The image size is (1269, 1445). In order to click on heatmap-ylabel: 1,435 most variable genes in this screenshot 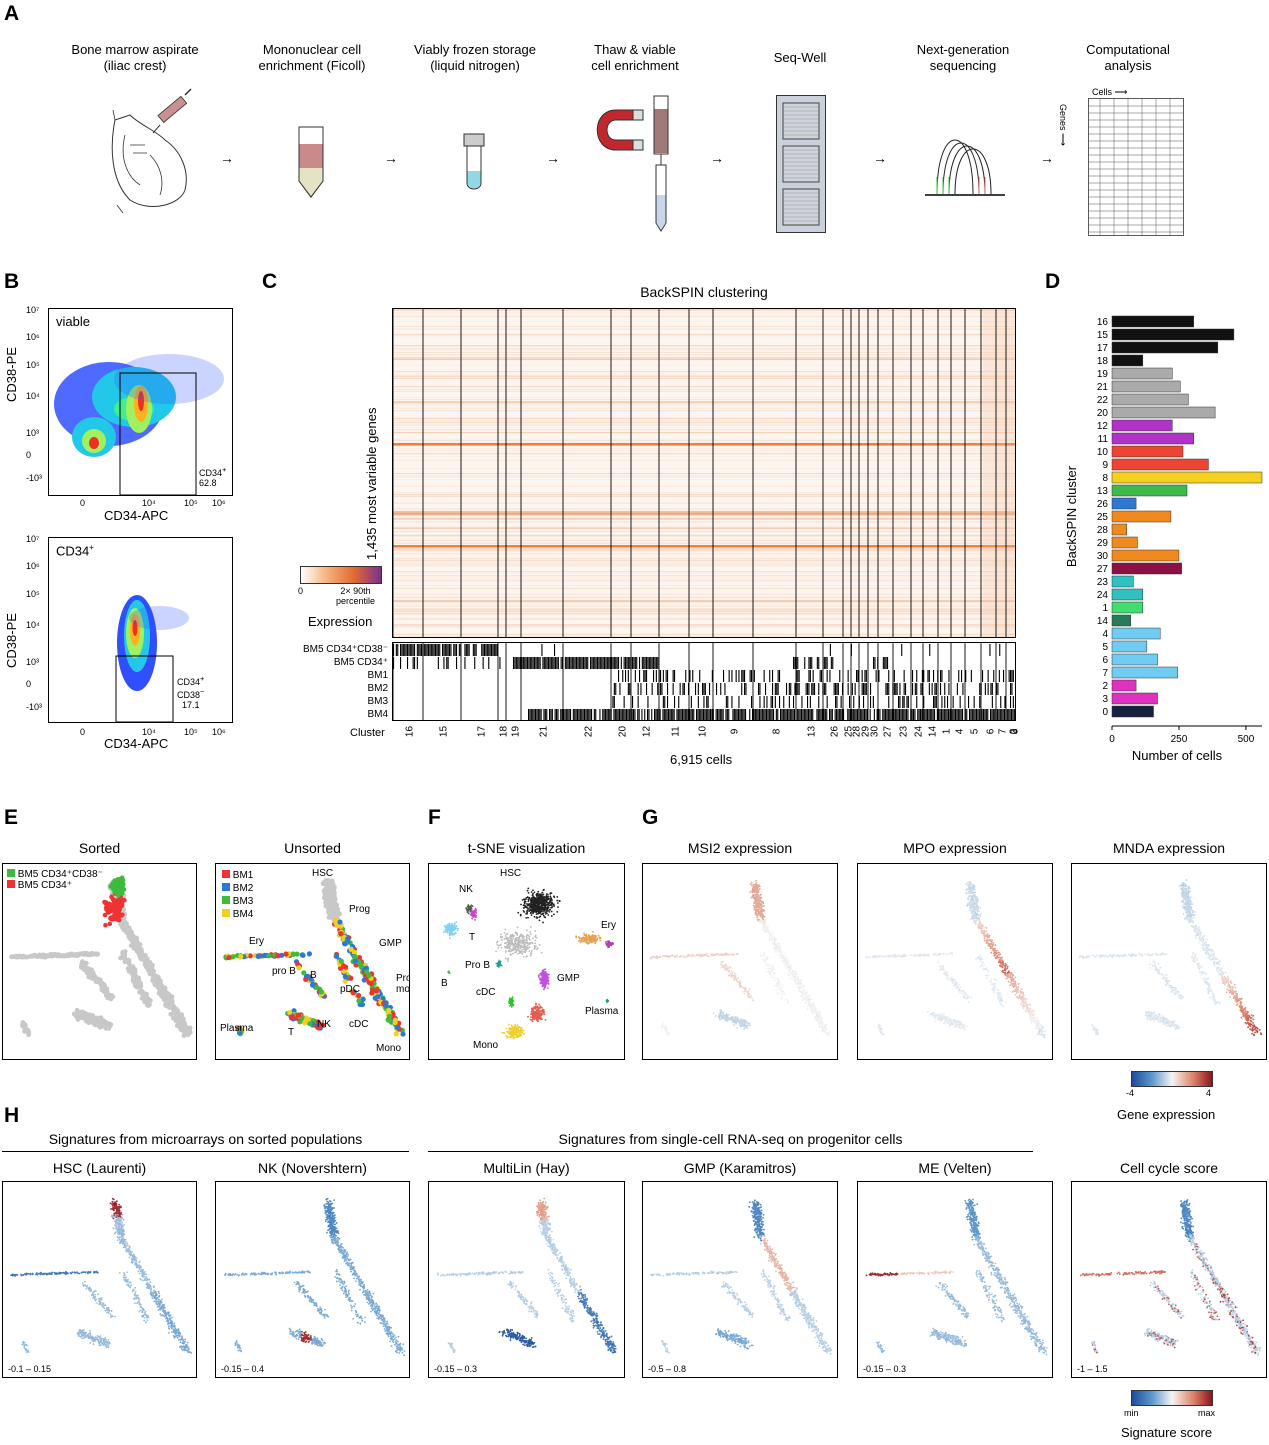, I will do `click(371, 483)`.